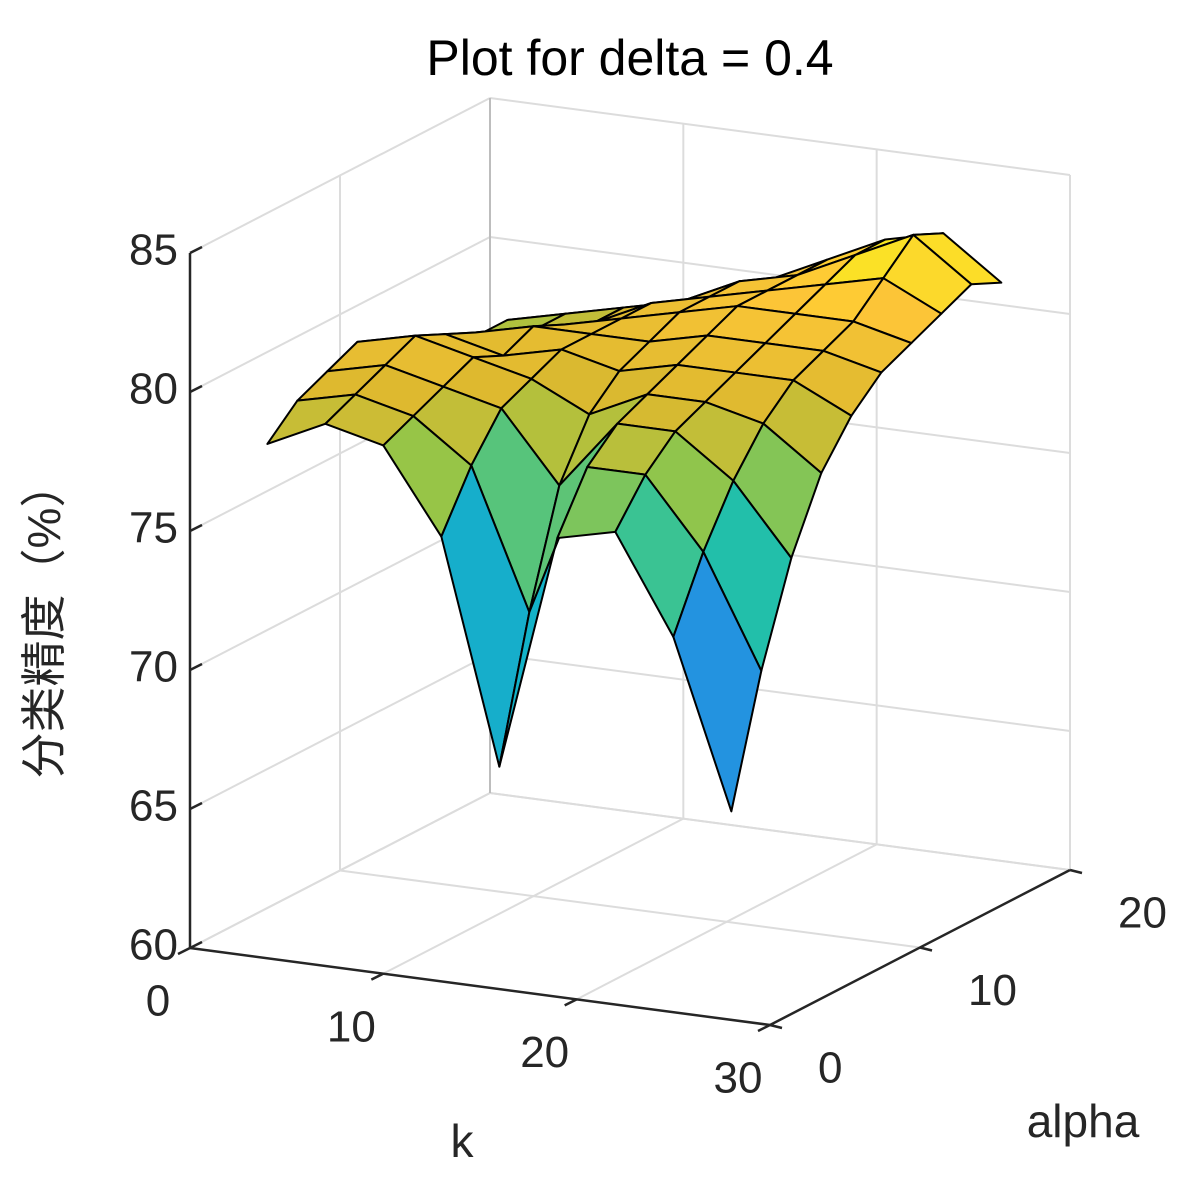  I want to click on x-axis, so click(480, 986).